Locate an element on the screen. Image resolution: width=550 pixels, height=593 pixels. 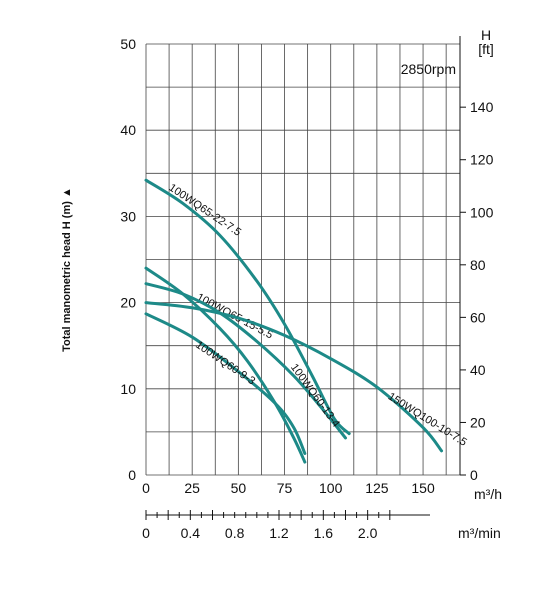
x-bottom-tick-label: 0.8 is located at coordinates (235, 533).